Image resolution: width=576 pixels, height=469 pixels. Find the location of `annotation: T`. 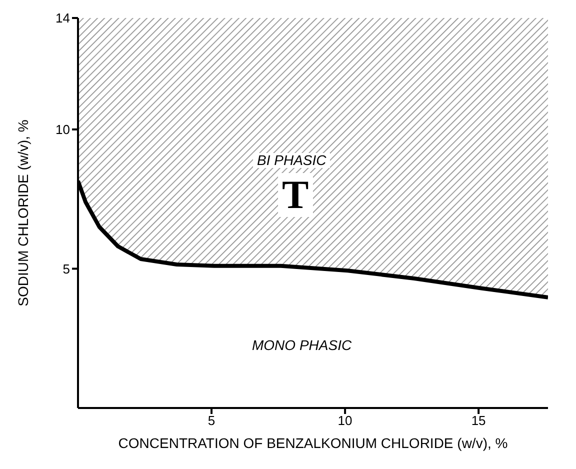

annotation: T is located at coordinates (295, 194).